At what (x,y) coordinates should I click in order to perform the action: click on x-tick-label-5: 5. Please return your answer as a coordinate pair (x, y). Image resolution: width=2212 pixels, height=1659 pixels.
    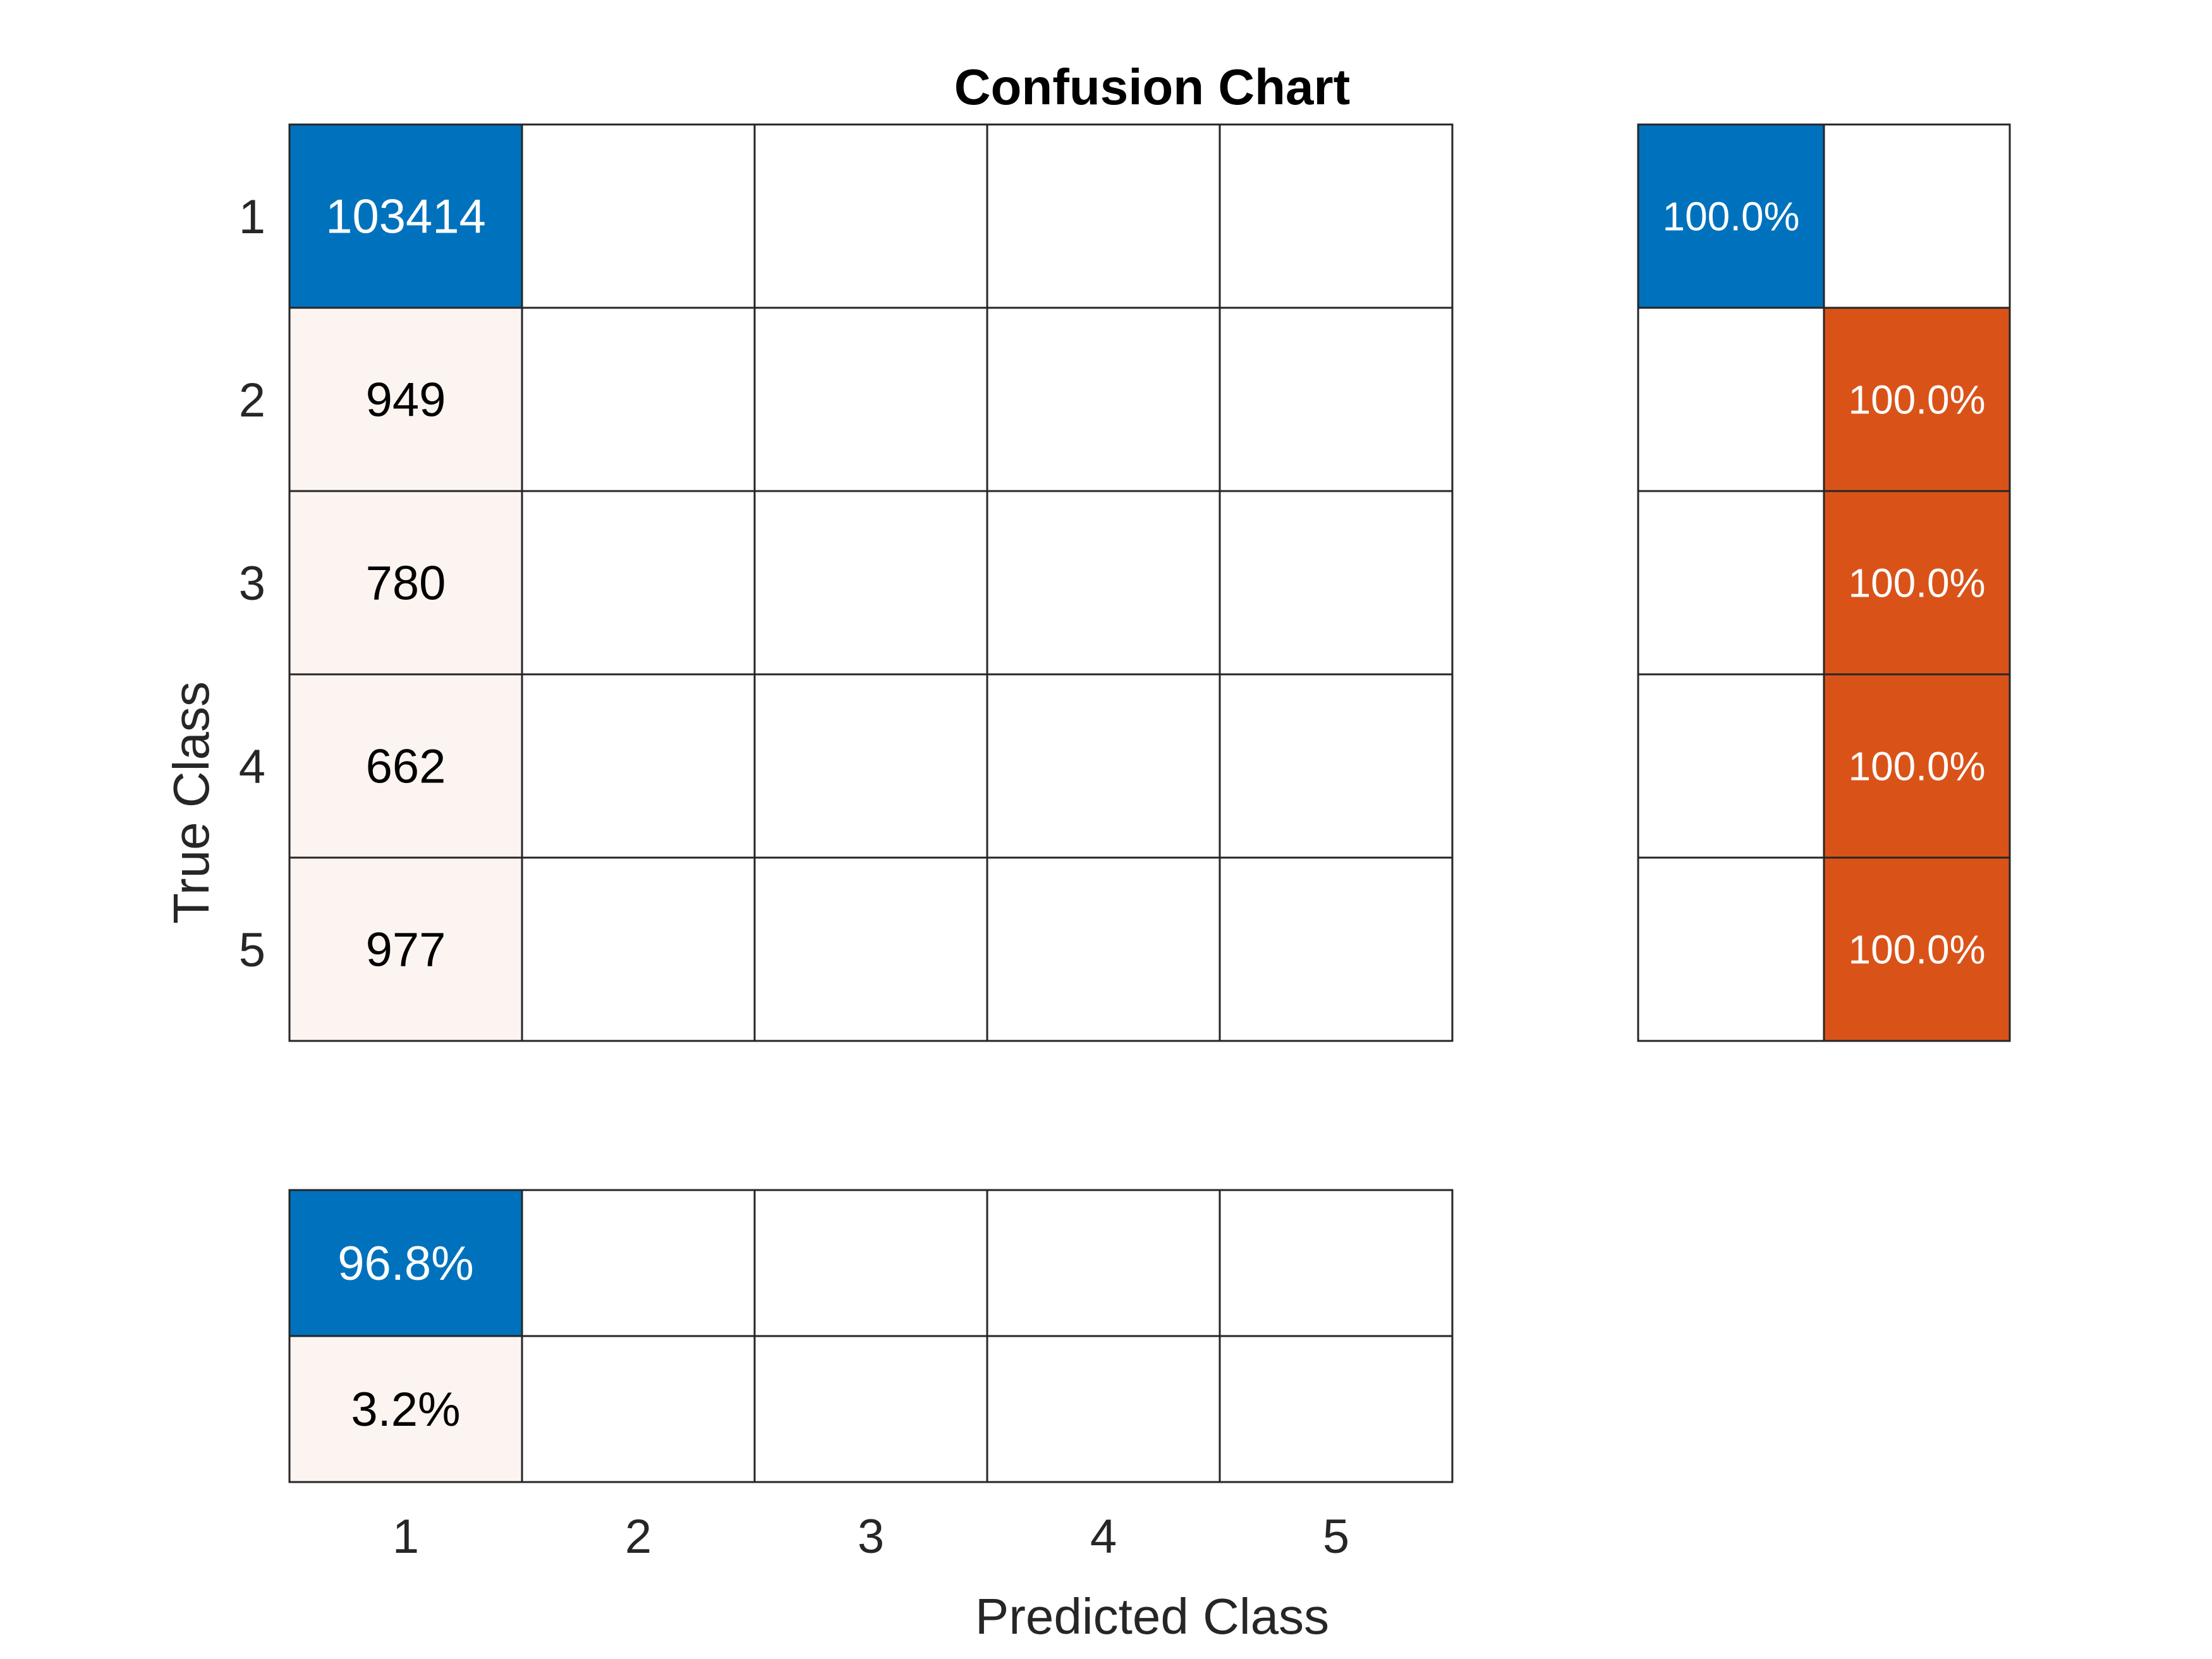
    Looking at the image, I should click on (1336, 1537).